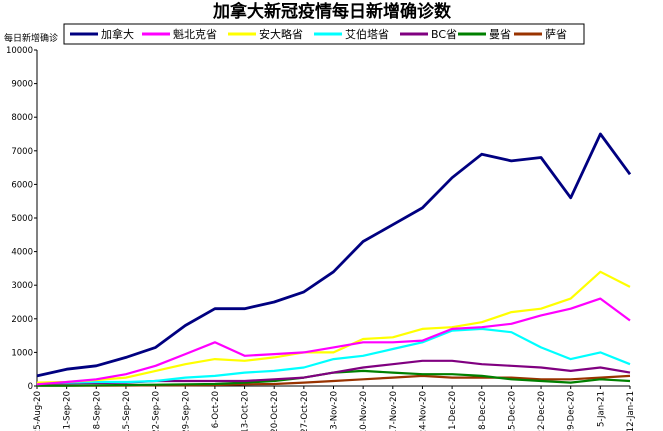 The height and width of the screenshot is (431, 663). I want to click on y-tick-label: 8000, so click(22, 118).